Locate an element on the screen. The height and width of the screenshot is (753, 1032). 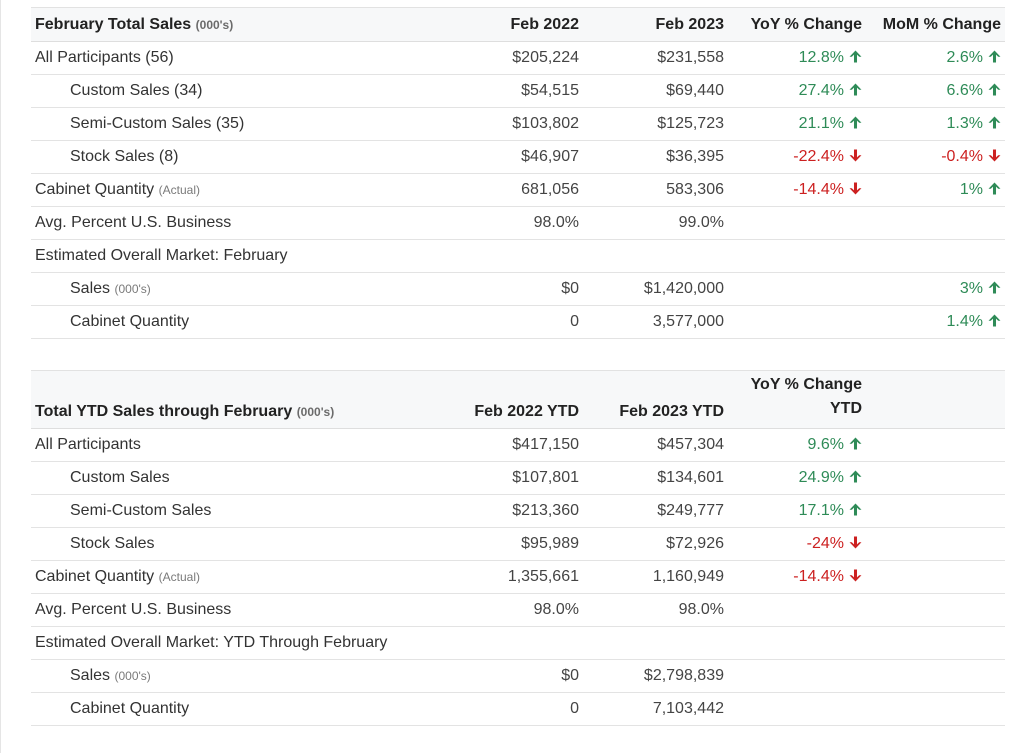
table-row: Sales (000's) $0 $2,798,839 is located at coordinates (518, 676).